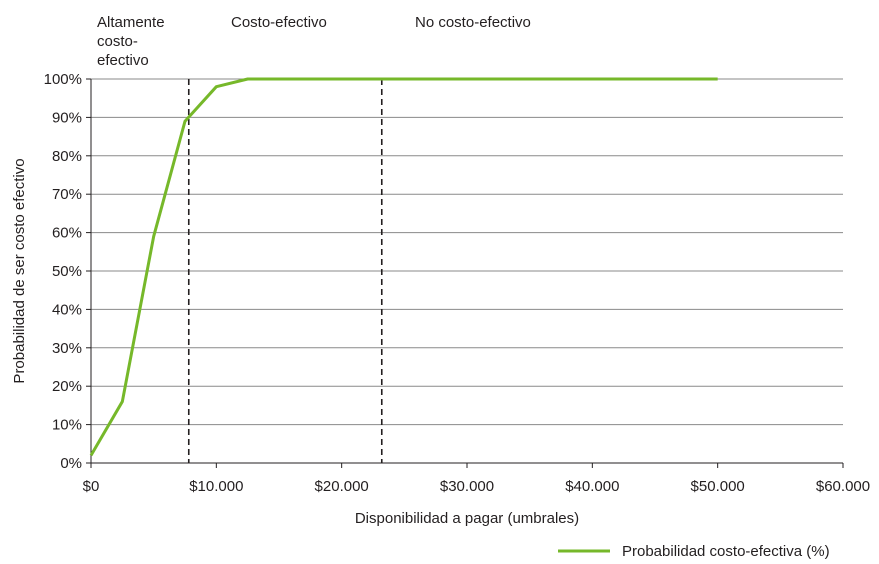 The width and height of the screenshot is (879, 564). Describe the element at coordinates (592, 486) in the screenshot. I see `x-tick-label: $40.000` at that location.